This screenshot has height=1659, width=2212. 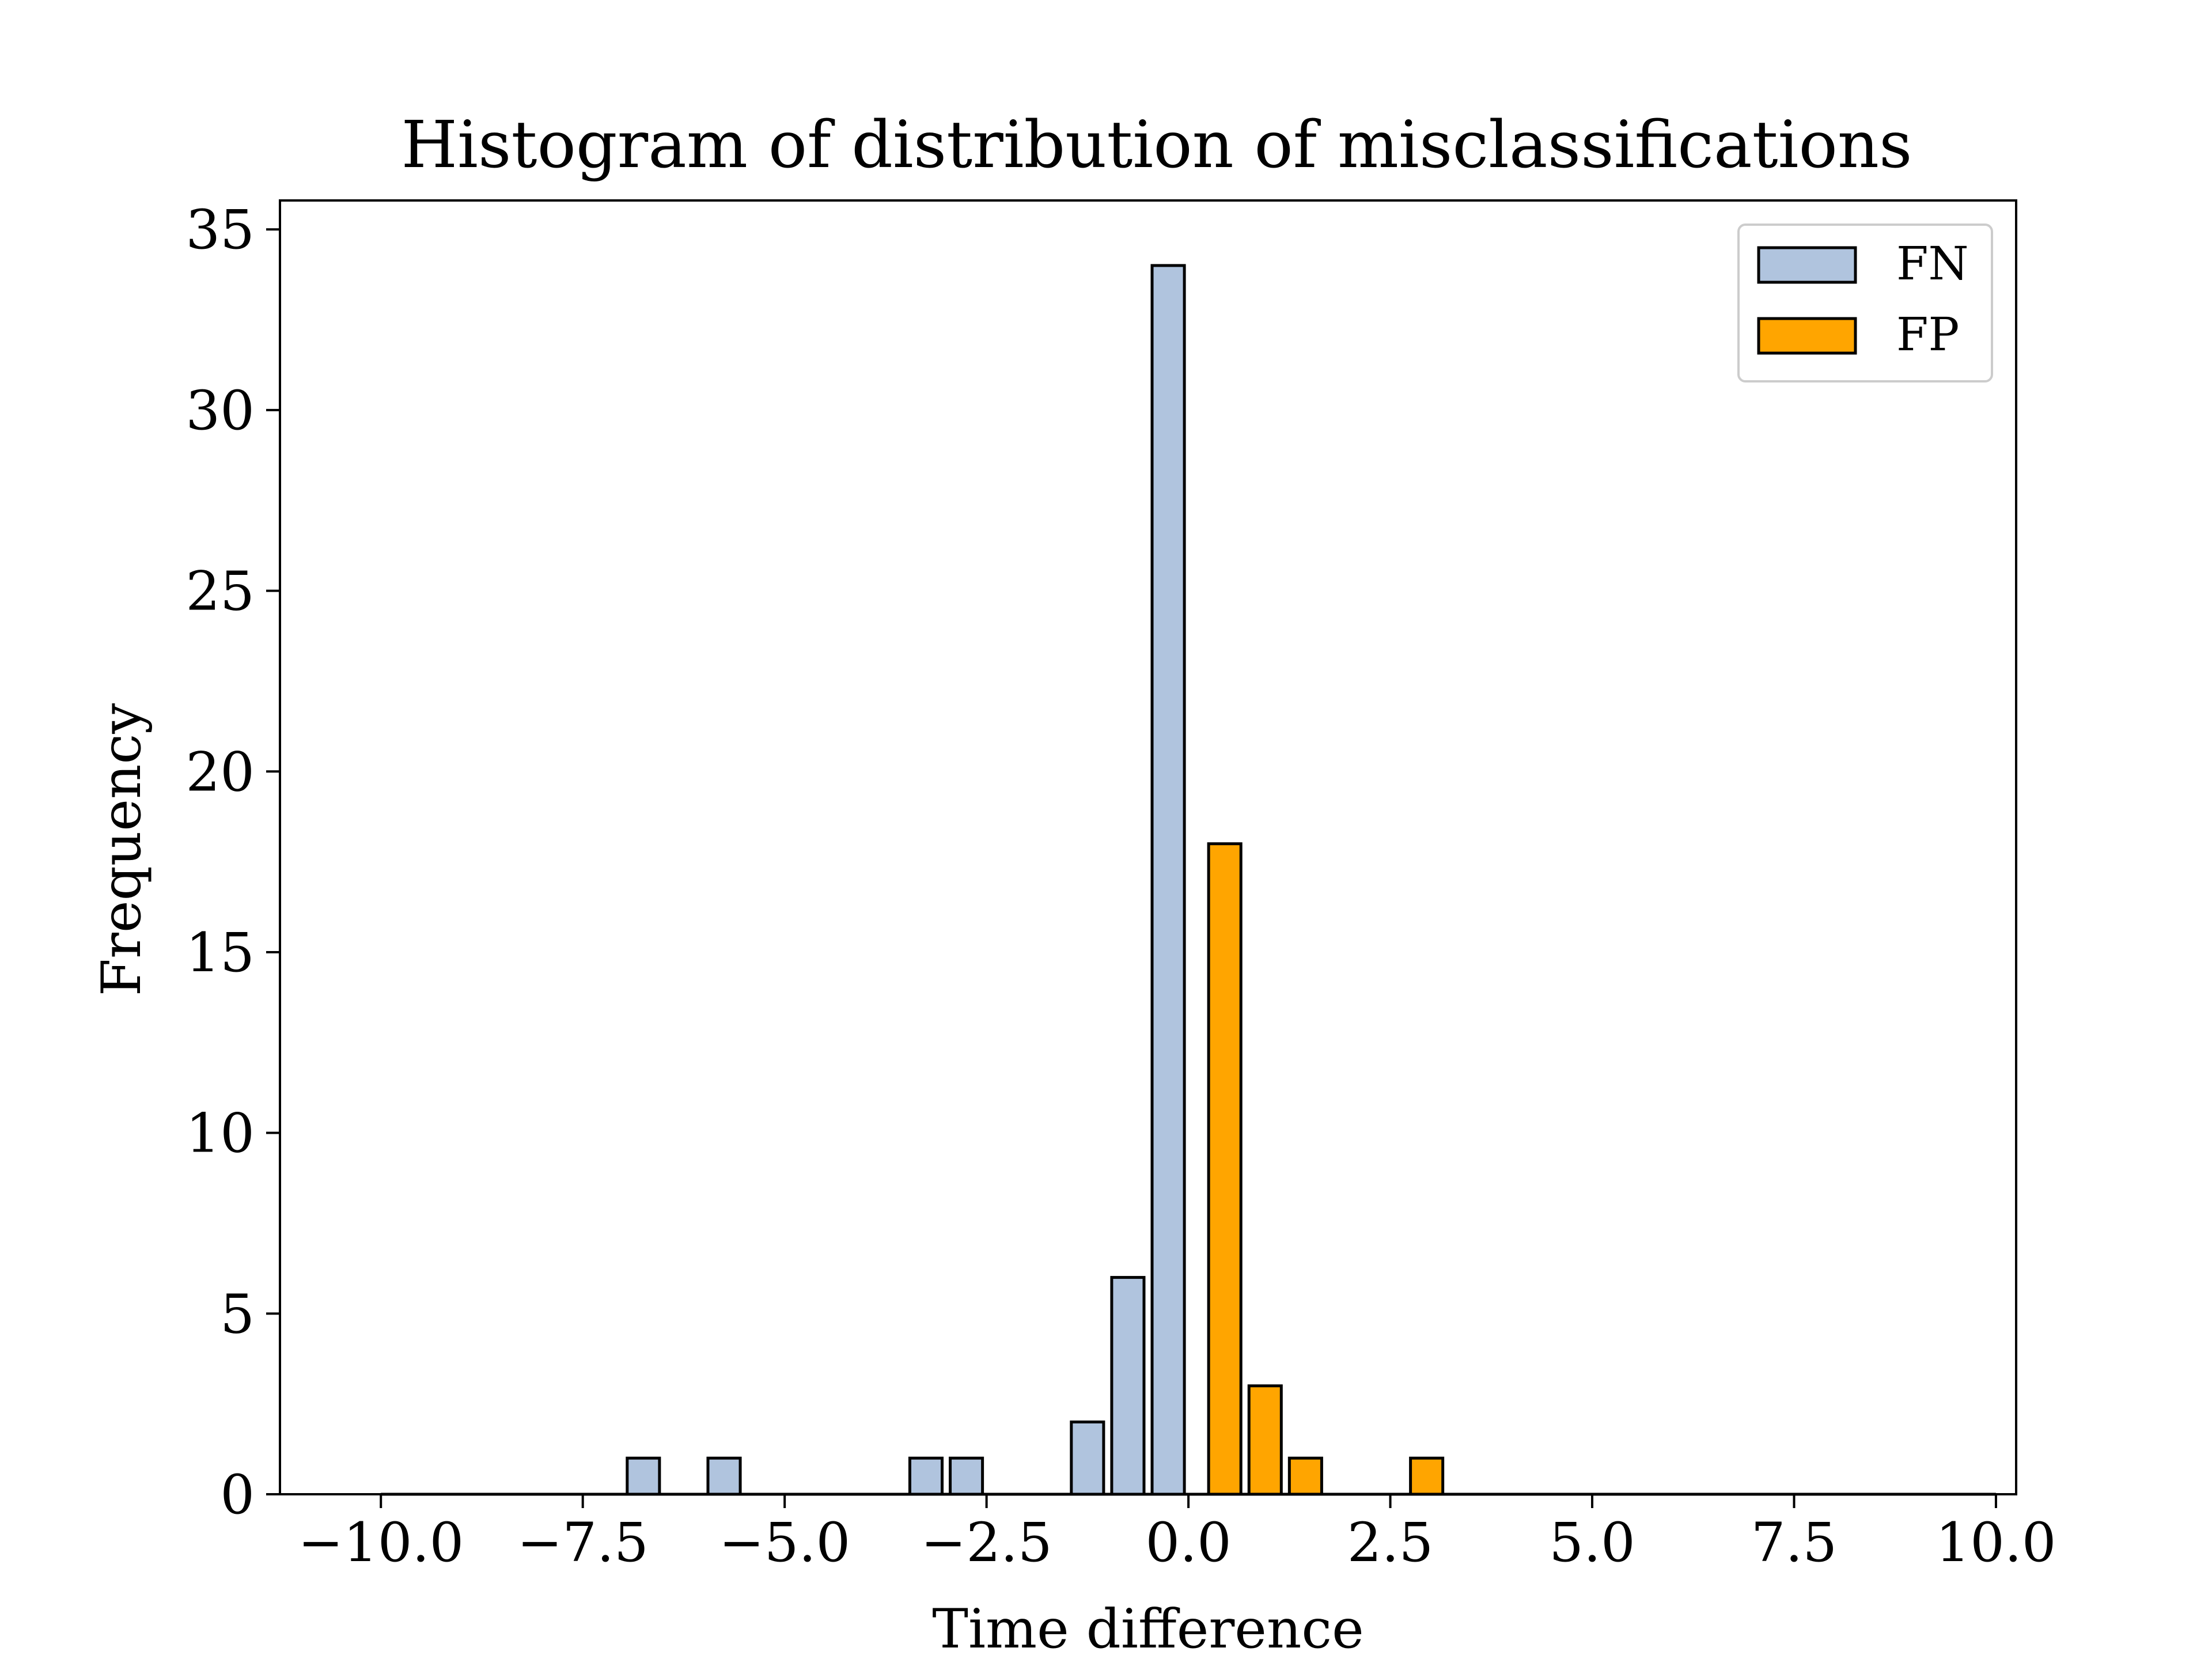 What do you see at coordinates (1932, 263) in the screenshot?
I see `legend-label-fn: FN` at bounding box center [1932, 263].